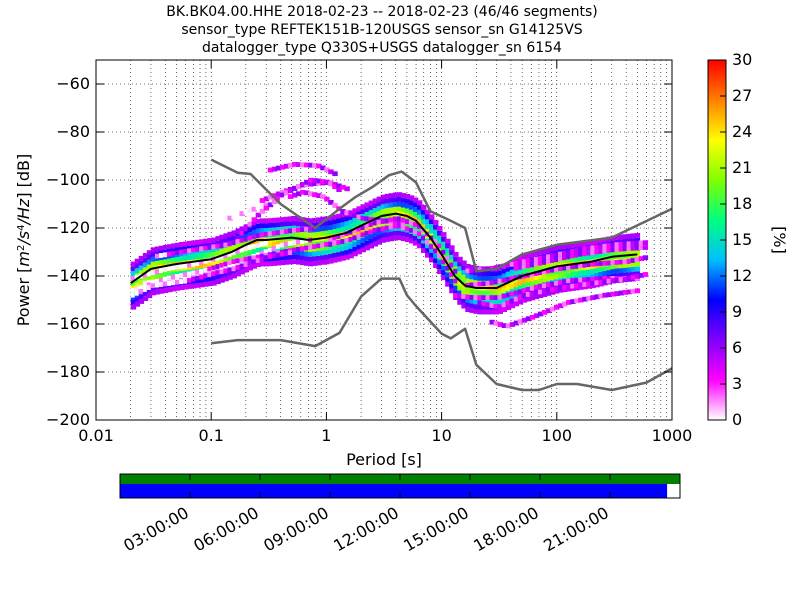 This screenshot has height=600, width=800. I want to click on colorbar-ticks: 0 3 6 9 12 15 18 21 24 27 30, so click(736, 239).